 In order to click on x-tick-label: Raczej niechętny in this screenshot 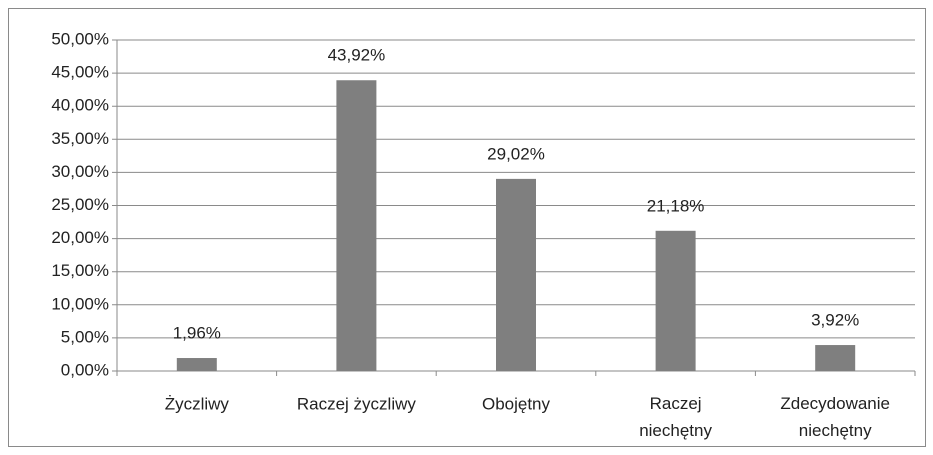, I will do `click(675, 417)`.